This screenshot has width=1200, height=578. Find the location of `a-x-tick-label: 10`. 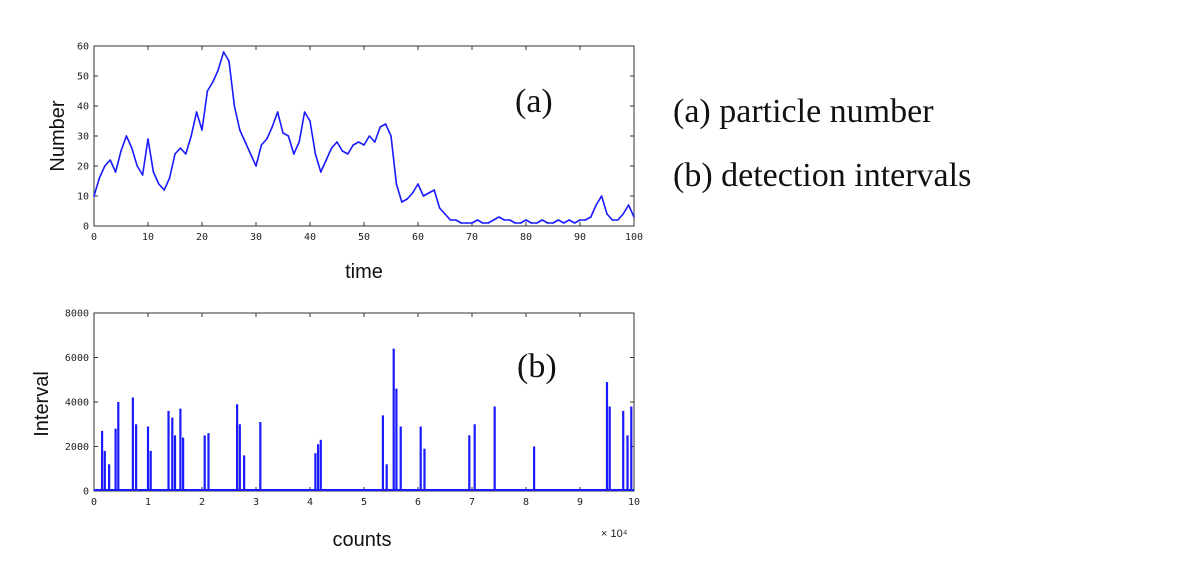

a-x-tick-label: 10 is located at coordinates (148, 237).